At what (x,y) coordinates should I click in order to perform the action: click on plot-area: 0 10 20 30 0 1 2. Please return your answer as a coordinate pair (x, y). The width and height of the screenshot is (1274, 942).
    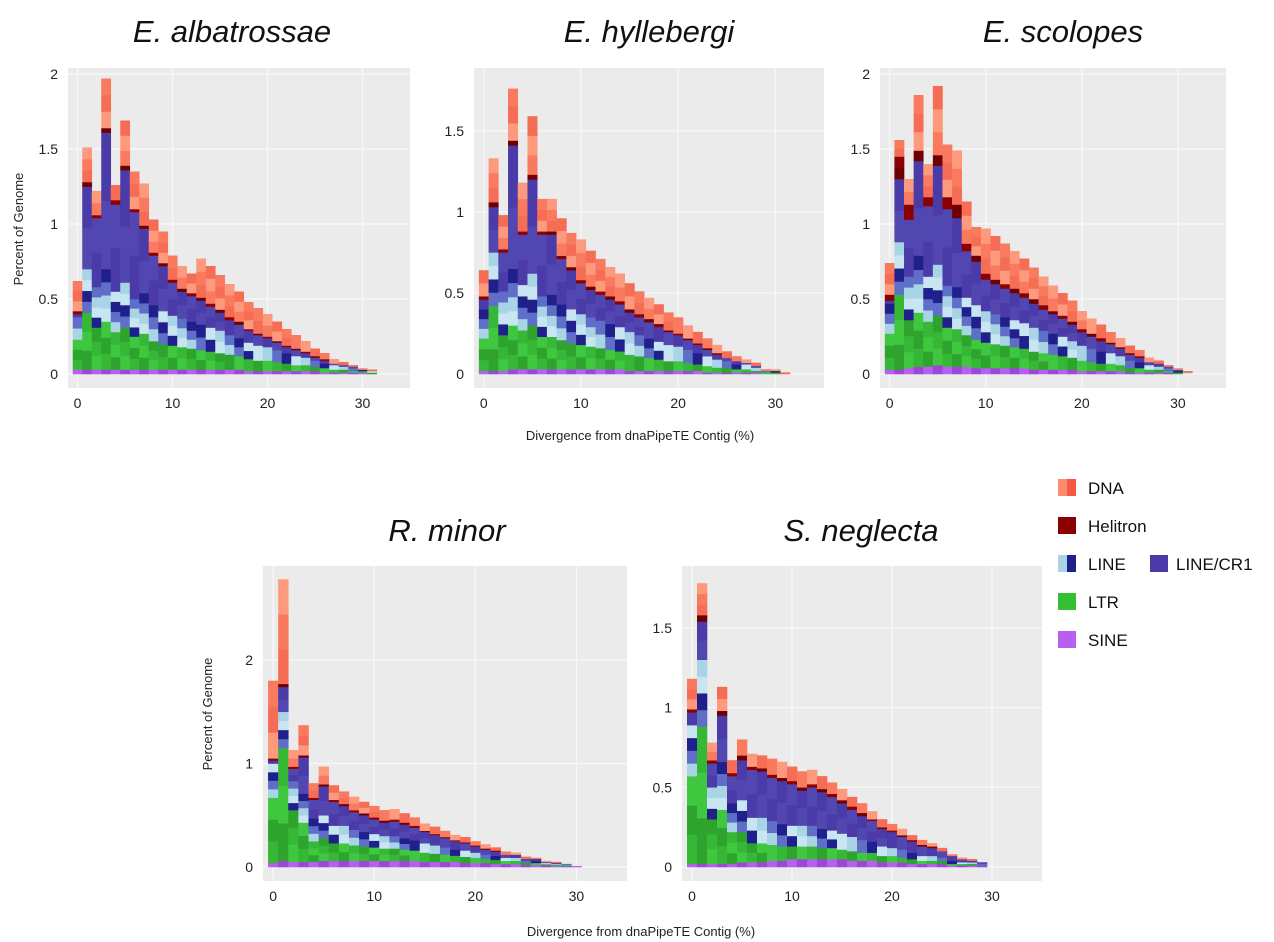
    Looking at the image, I should click on (436, 735).